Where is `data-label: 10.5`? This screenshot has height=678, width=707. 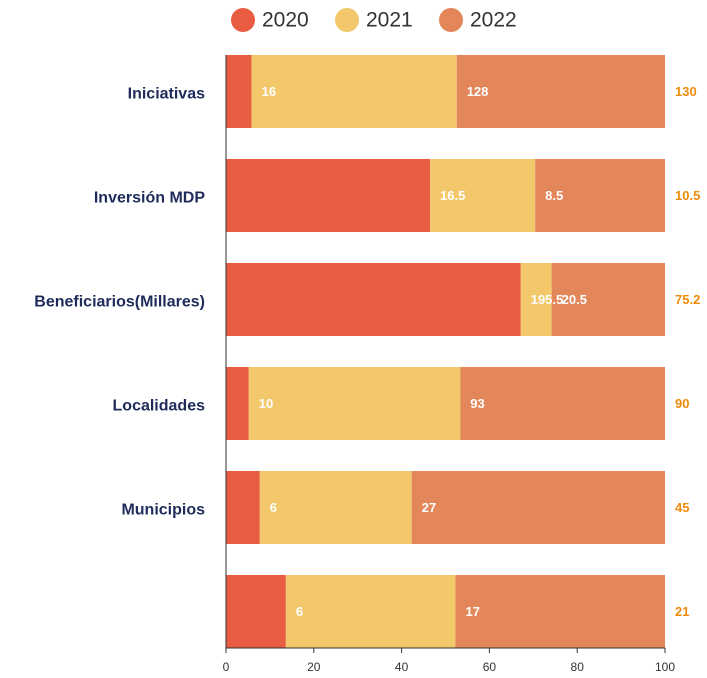 data-label: 10.5 is located at coordinates (687, 195).